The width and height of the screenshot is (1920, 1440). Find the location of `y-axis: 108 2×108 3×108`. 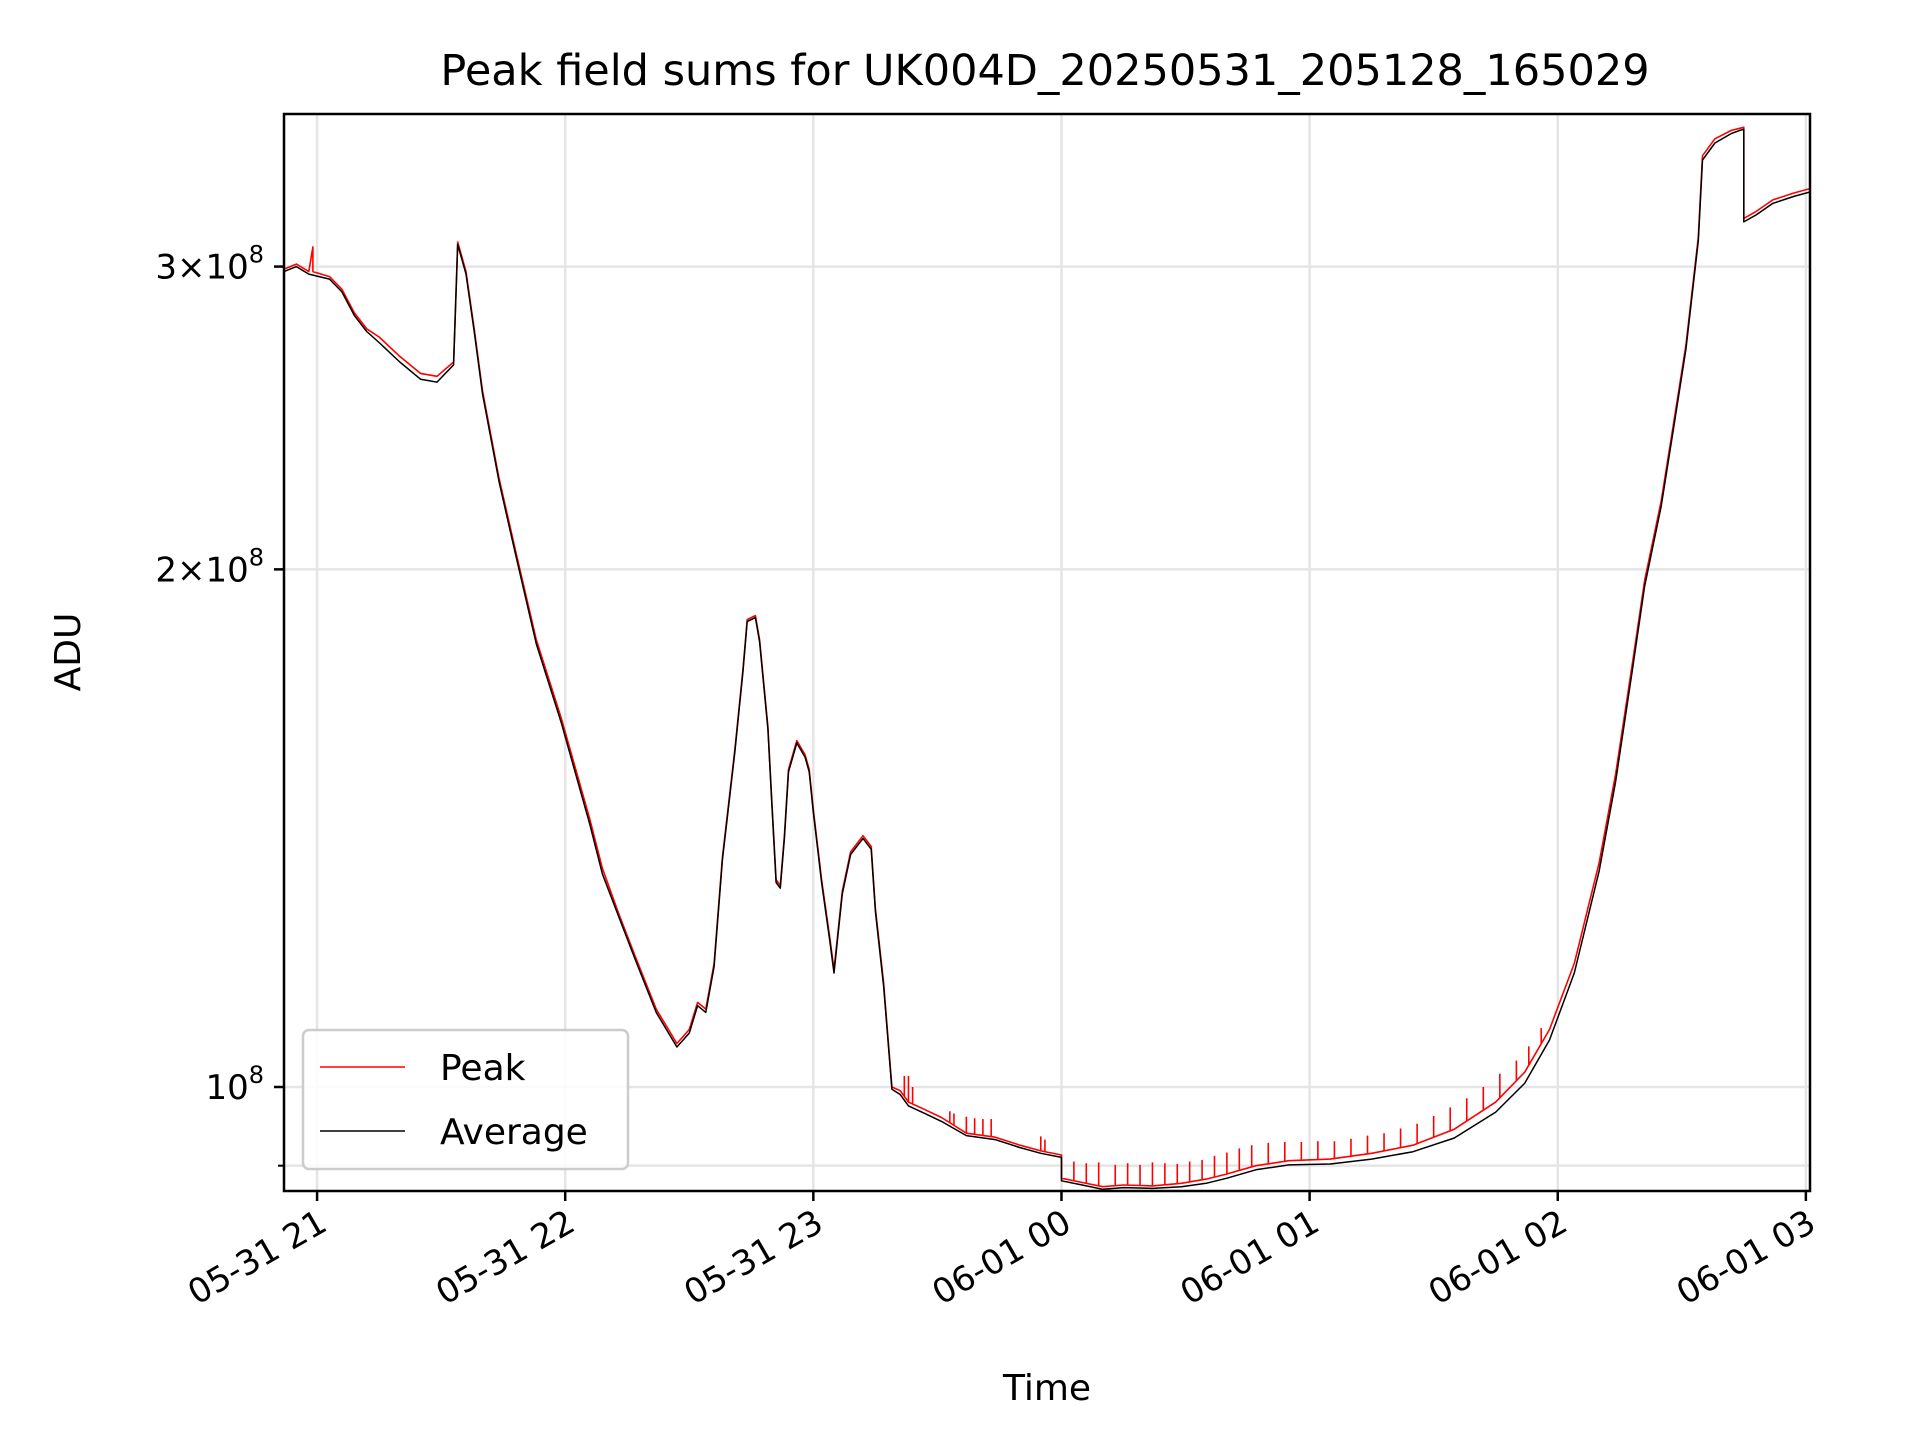

y-axis: 108 2×108 3×108 is located at coordinates (219, 704).